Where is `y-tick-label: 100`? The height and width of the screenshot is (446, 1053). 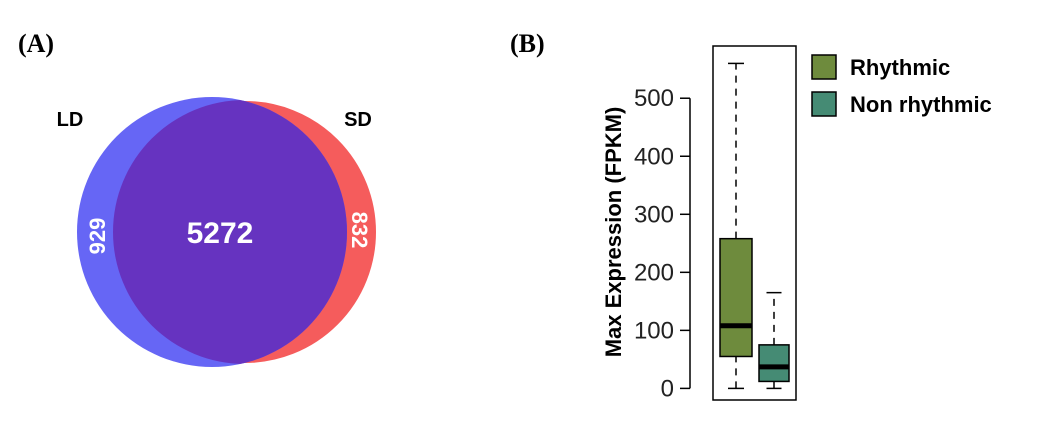
y-tick-label: 100 is located at coordinates (654, 330).